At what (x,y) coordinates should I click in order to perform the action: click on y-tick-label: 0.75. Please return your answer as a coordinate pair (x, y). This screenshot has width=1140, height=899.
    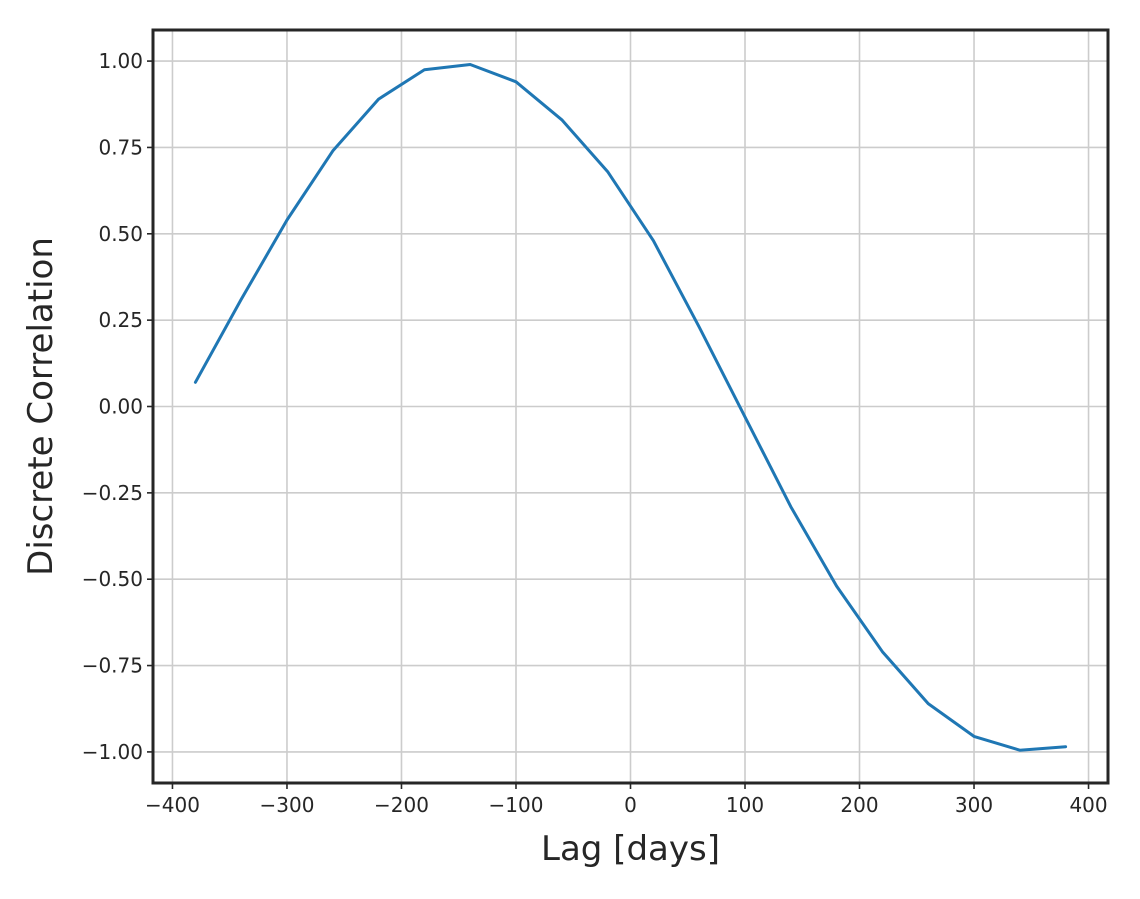
    Looking at the image, I should click on (120, 147).